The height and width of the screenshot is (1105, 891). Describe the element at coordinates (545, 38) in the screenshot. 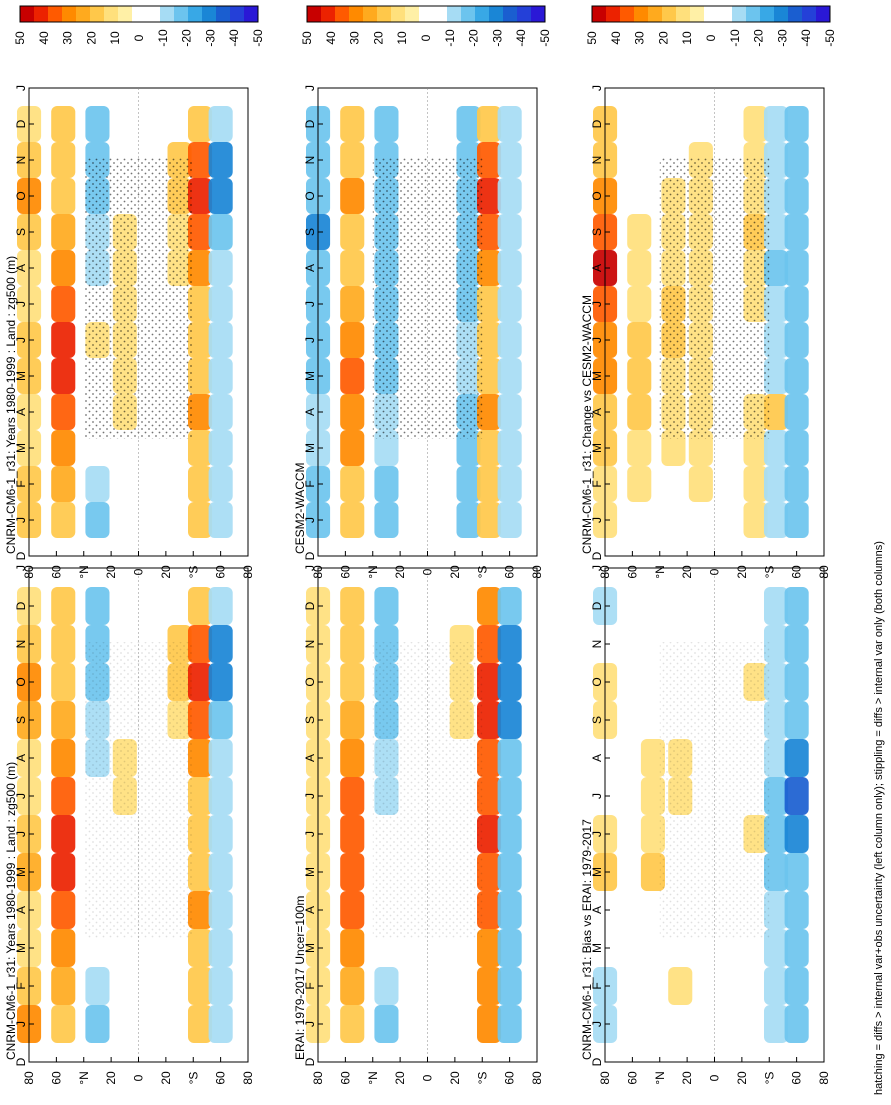

I see `colorbar-label: -50` at that location.